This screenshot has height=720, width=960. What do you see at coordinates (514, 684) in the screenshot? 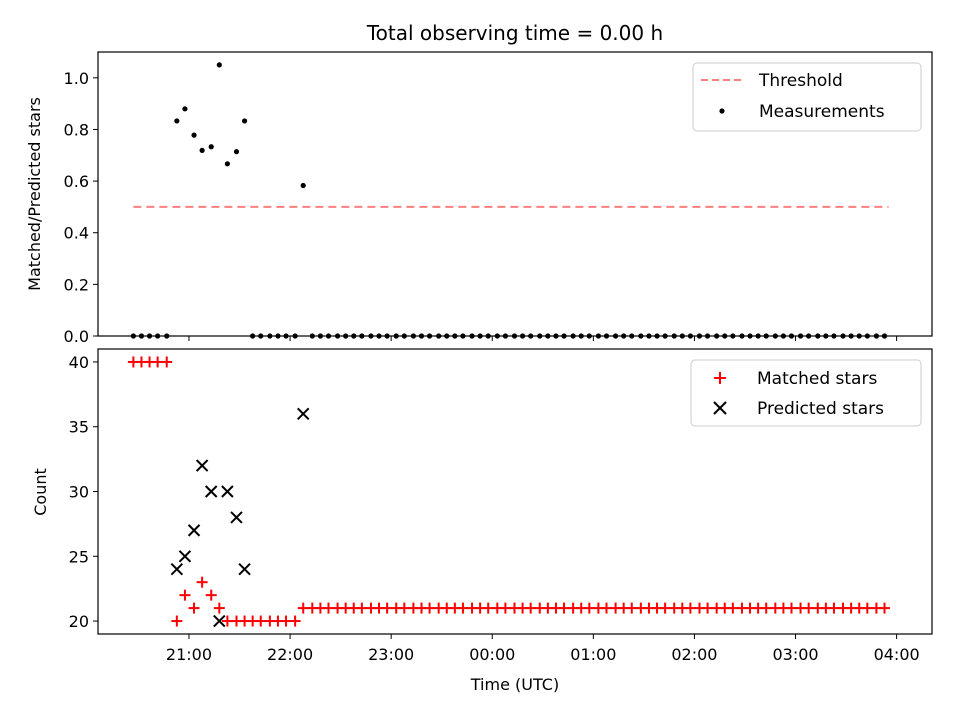
I see `x-axis-label: Time (UTC)` at bounding box center [514, 684].